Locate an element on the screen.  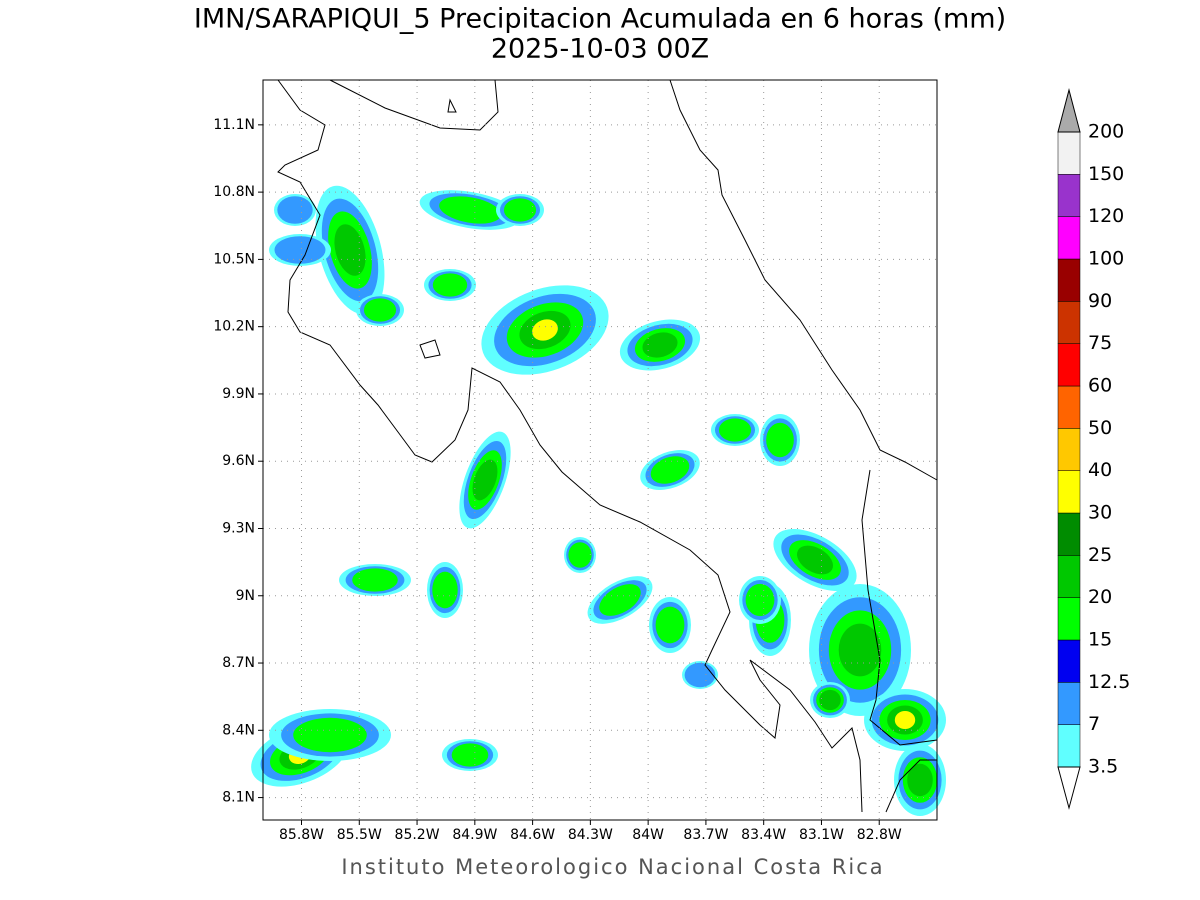
y-tick-label: 9N is located at coordinates (245, 596).